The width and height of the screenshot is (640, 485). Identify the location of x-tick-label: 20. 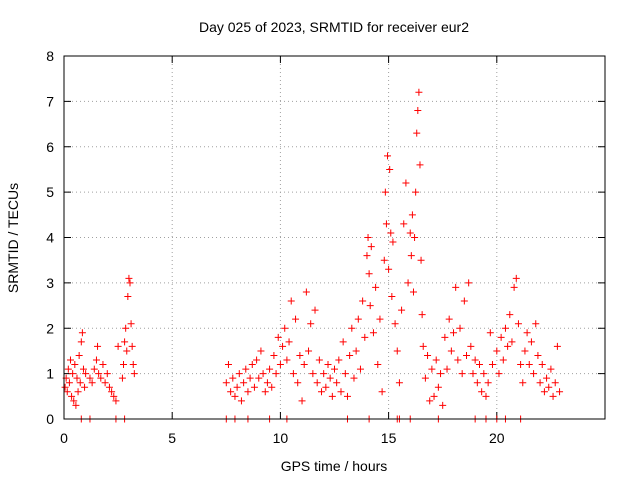
(497, 438).